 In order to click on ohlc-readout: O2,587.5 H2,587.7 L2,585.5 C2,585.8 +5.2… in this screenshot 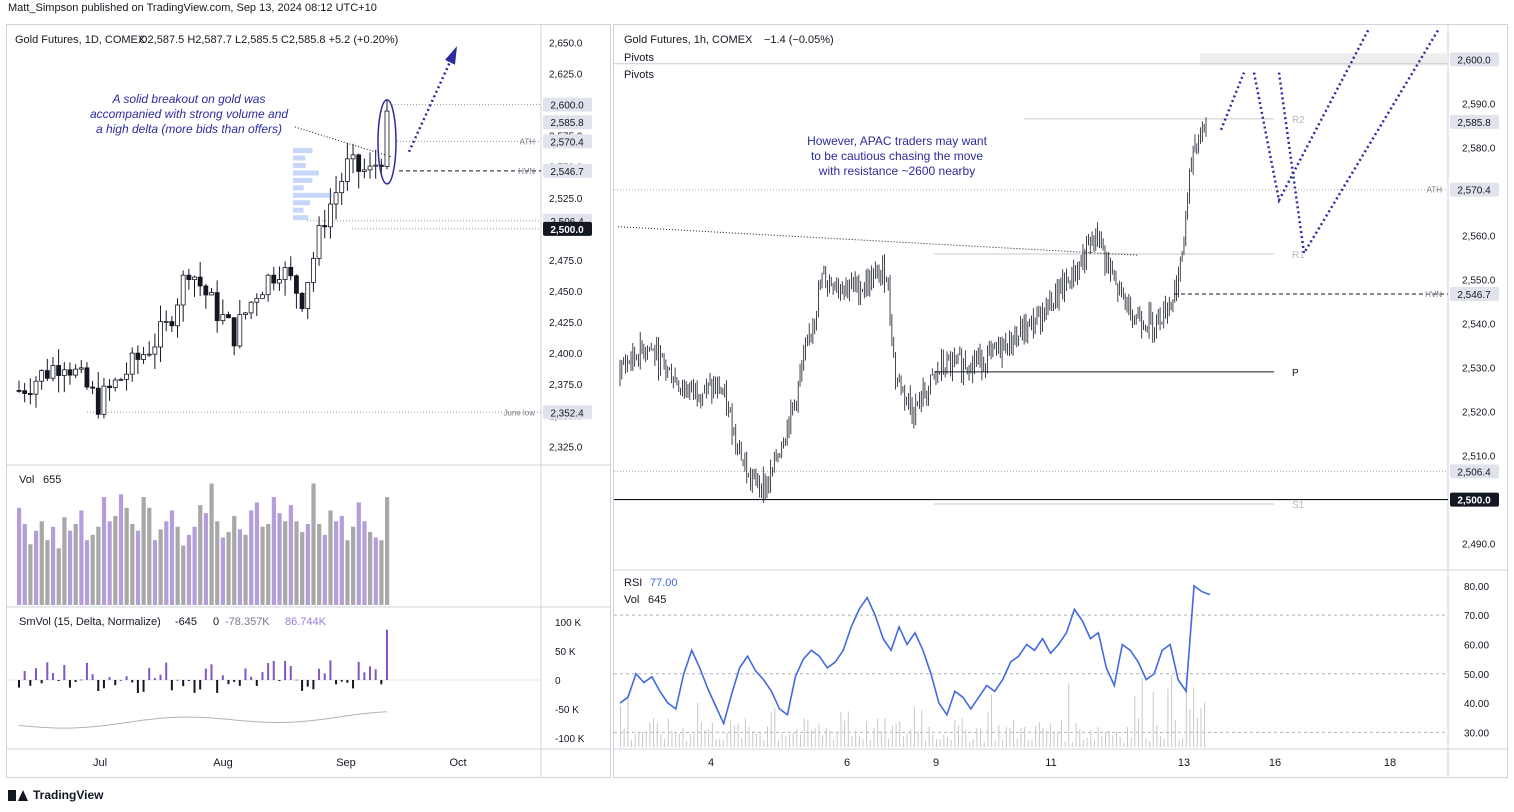, I will do `click(268, 40)`.